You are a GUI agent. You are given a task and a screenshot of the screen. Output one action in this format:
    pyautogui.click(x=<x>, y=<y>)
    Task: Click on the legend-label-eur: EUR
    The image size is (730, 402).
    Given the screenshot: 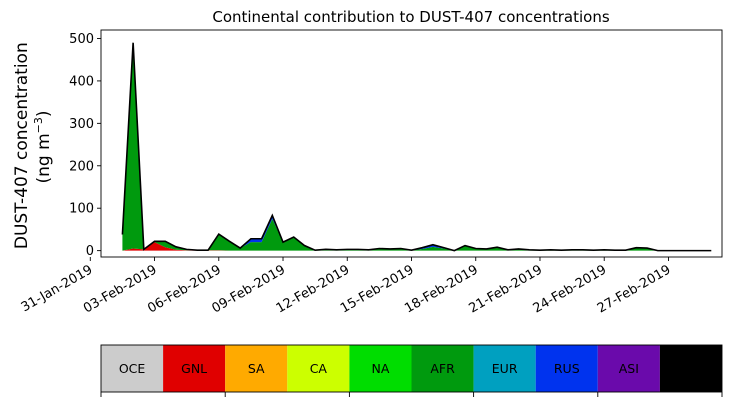 What is the action you would take?
    pyautogui.click(x=505, y=368)
    